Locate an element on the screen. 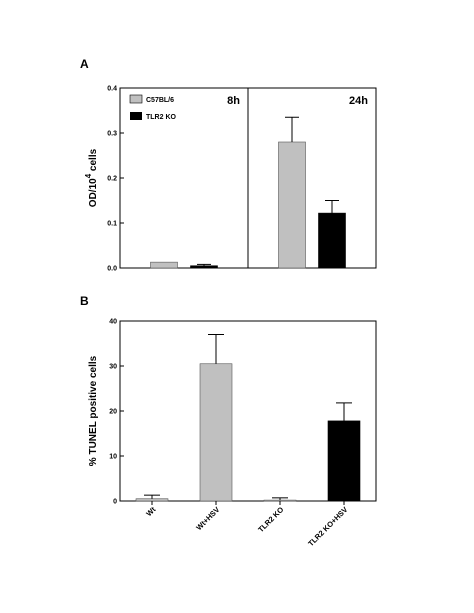 The image size is (474, 613). bar-24h-tlr2-ko is located at coordinates (332, 240).